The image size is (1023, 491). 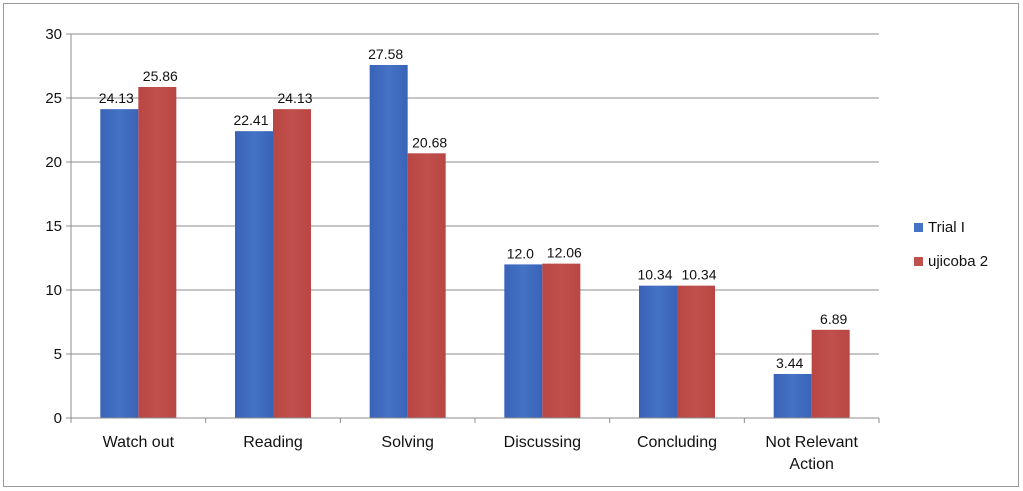 I want to click on x-category-label: Concluding, so click(x=677, y=442).